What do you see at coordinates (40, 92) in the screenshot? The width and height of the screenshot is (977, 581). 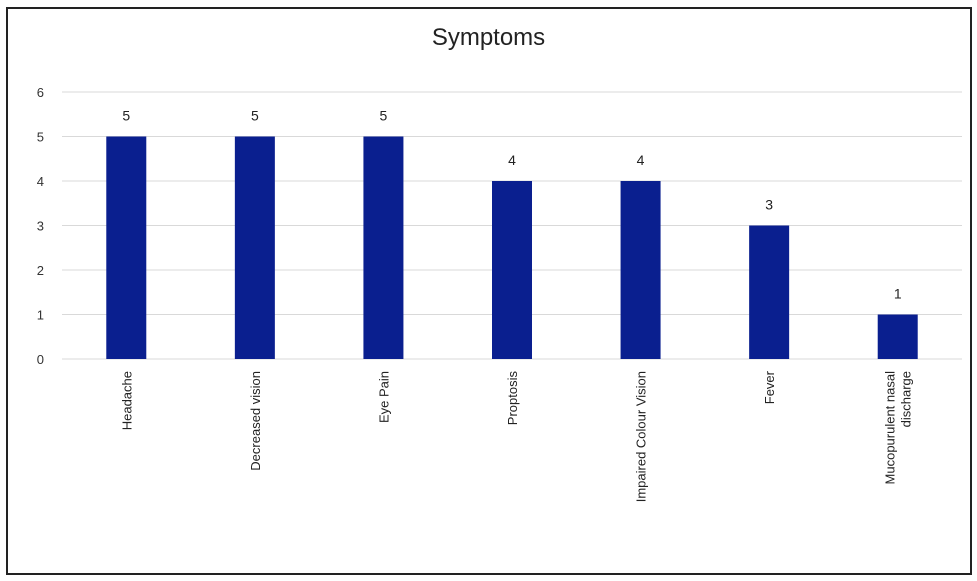 I see `y-tick-label: 6` at bounding box center [40, 92].